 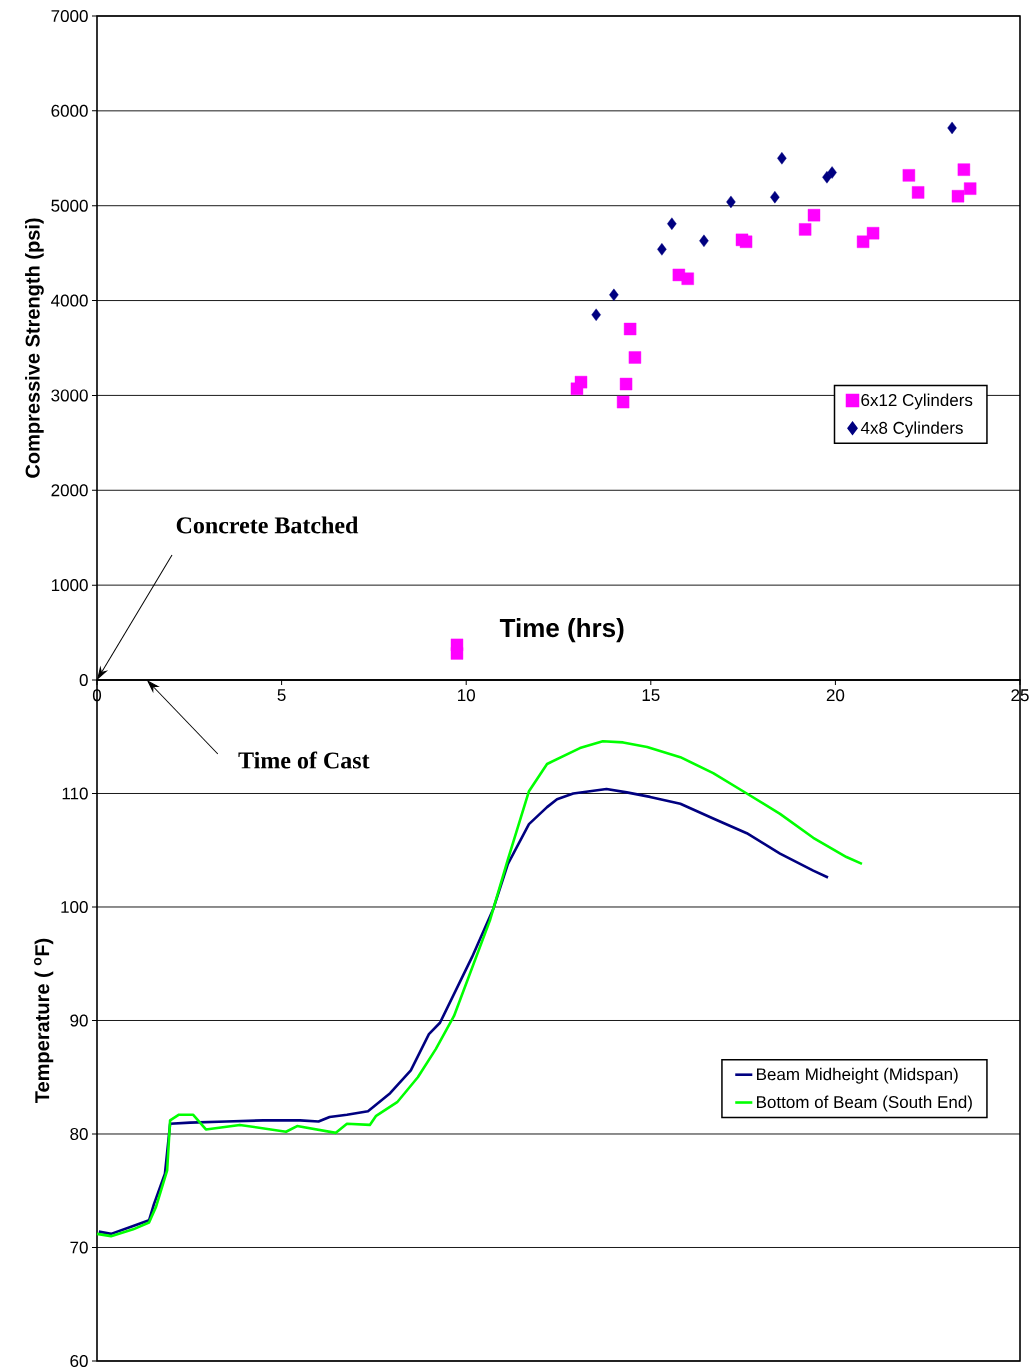 What do you see at coordinates (911, 429) in the screenshot?
I see `legend-label: 4x8 Cylinders` at bounding box center [911, 429].